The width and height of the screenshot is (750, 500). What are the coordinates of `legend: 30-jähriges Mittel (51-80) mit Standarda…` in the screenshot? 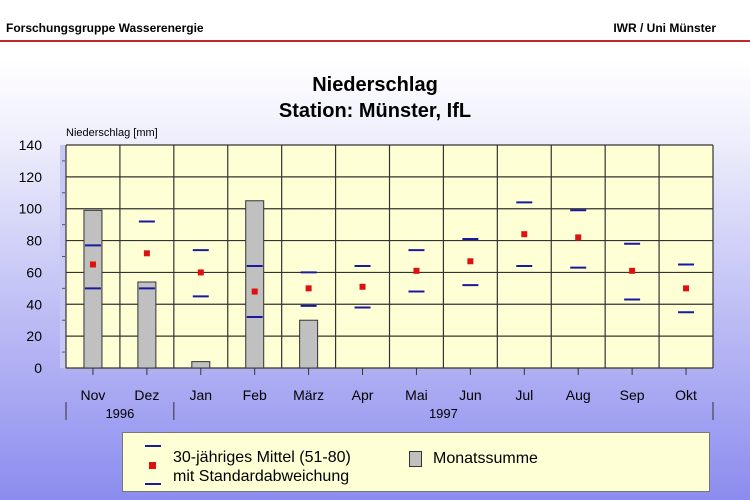 It's located at (416, 462).